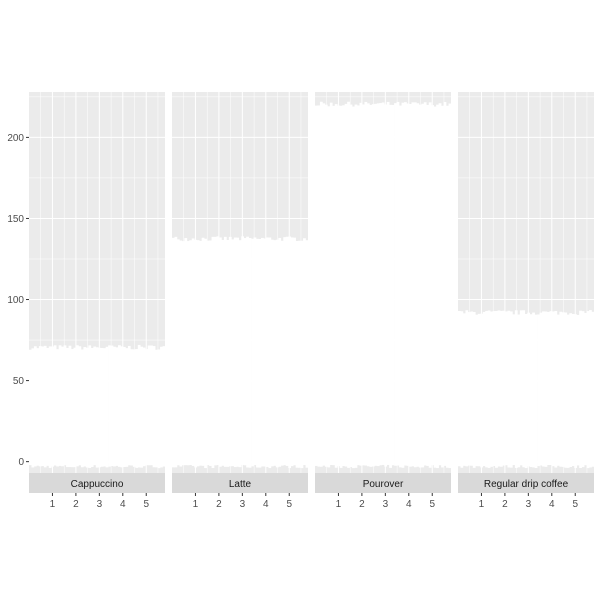  Describe the element at coordinates (19, 381) in the screenshot. I see `y-tick-label: 50` at that location.